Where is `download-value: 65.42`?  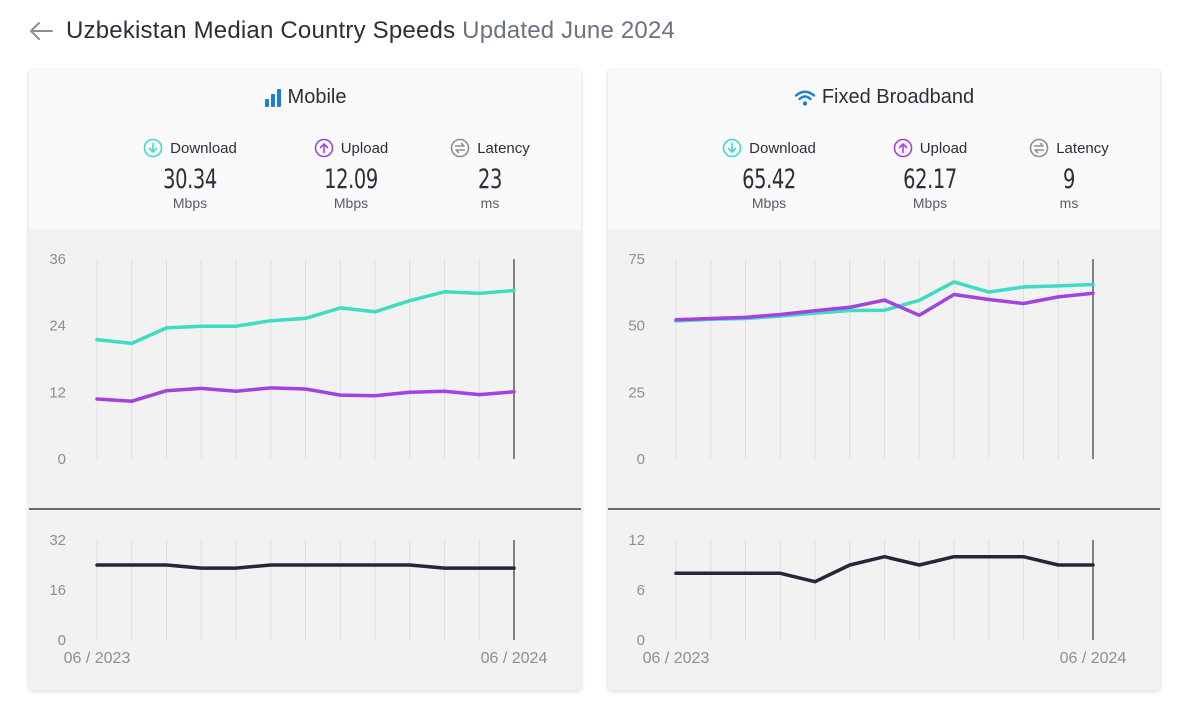
download-value: 65.42 is located at coordinates (769, 179).